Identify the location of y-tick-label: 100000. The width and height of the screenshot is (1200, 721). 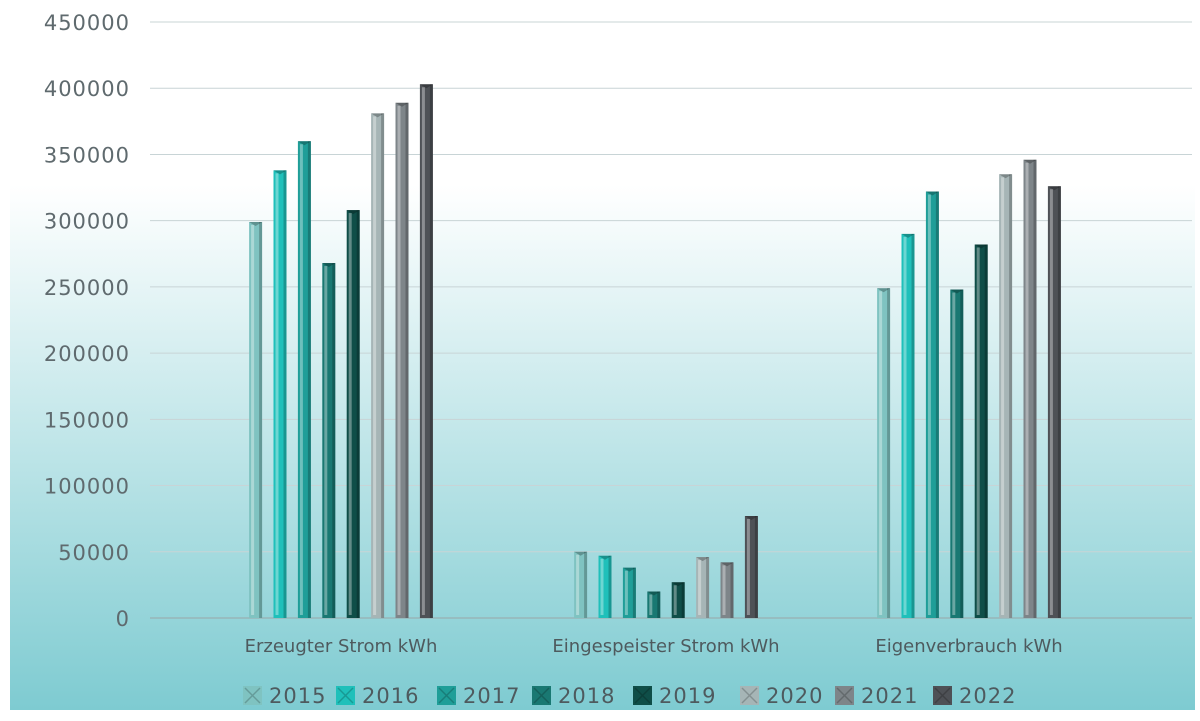
(87, 487).